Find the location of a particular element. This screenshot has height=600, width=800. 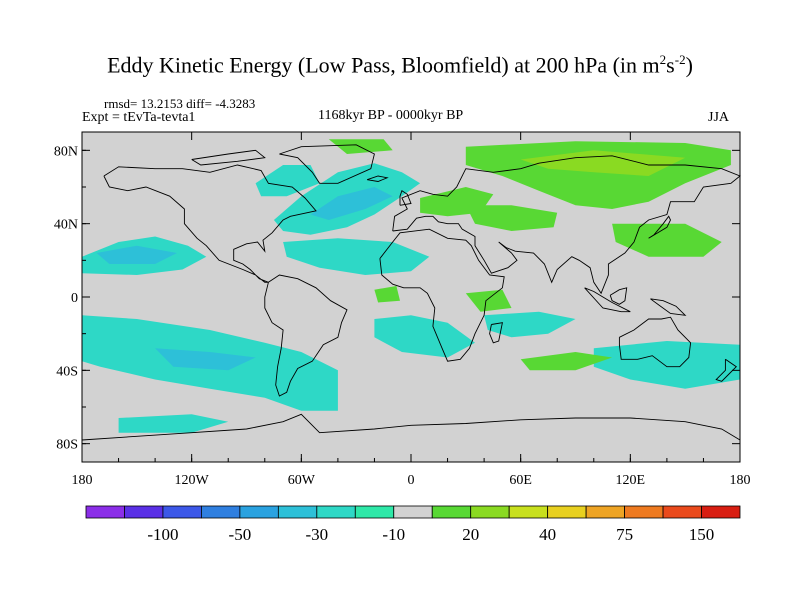

anomaly-north-atlantic-core is located at coordinates (351, 203).